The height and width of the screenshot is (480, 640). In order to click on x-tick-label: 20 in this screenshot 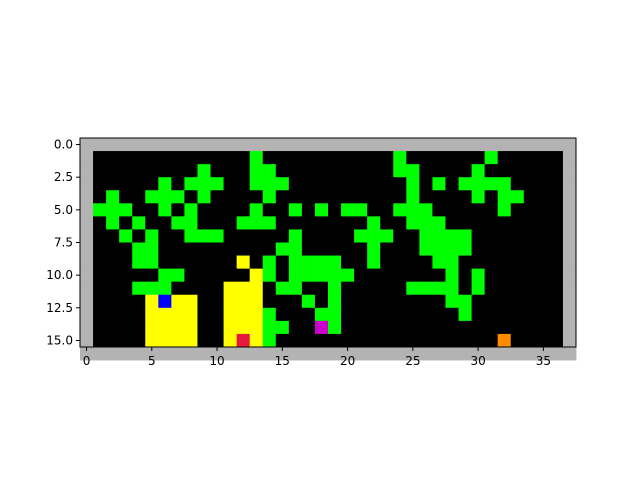, I will do `click(347, 361)`.